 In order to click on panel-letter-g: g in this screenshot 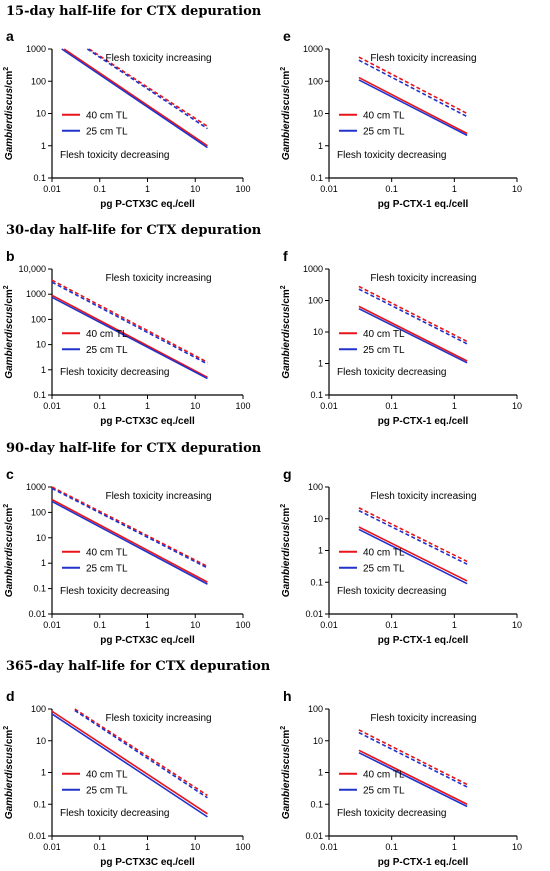, I will do `click(287, 474)`.